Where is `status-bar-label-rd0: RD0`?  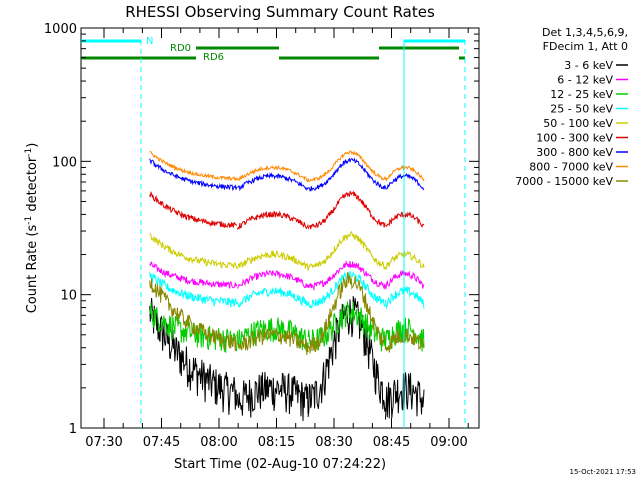
status-bar-label-rd0: RD0 is located at coordinates (180, 48).